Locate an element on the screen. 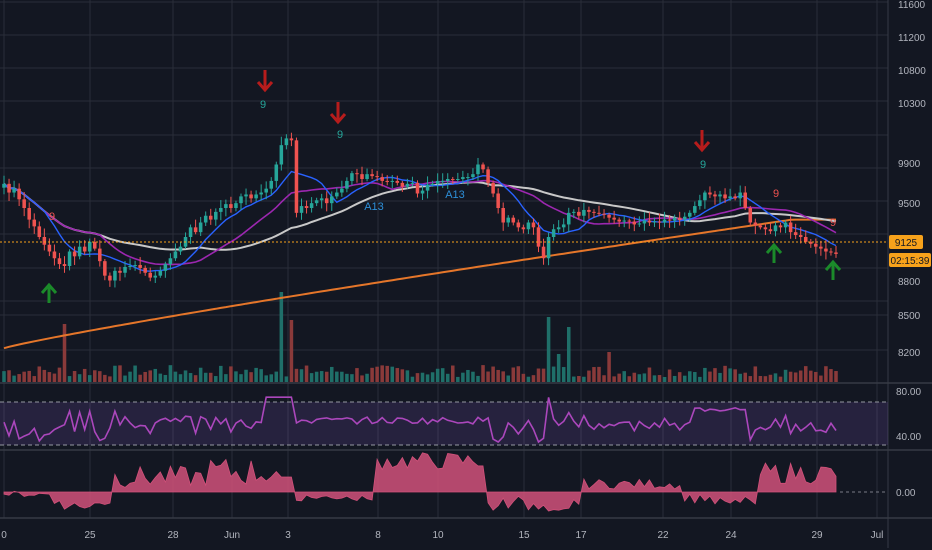  oscillator-pane is located at coordinates (445, 482).